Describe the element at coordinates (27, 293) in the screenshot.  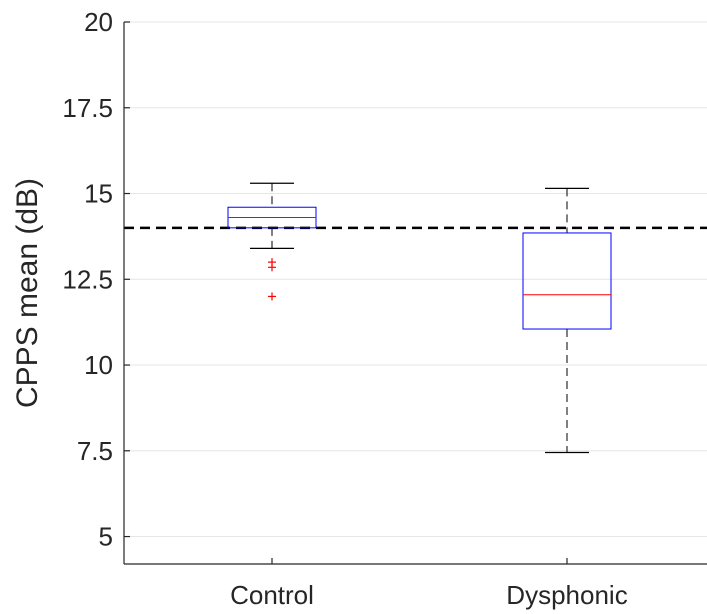
I see `y-axis-title: CPPS mean (dB)` at that location.